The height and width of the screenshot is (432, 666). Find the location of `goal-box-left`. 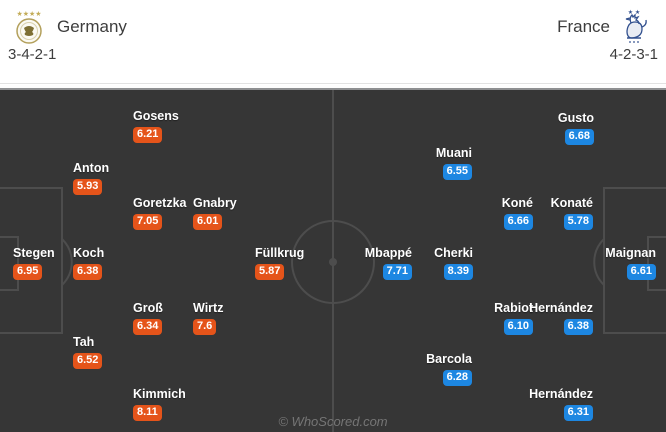

goal-box-left is located at coordinates (9, 263).